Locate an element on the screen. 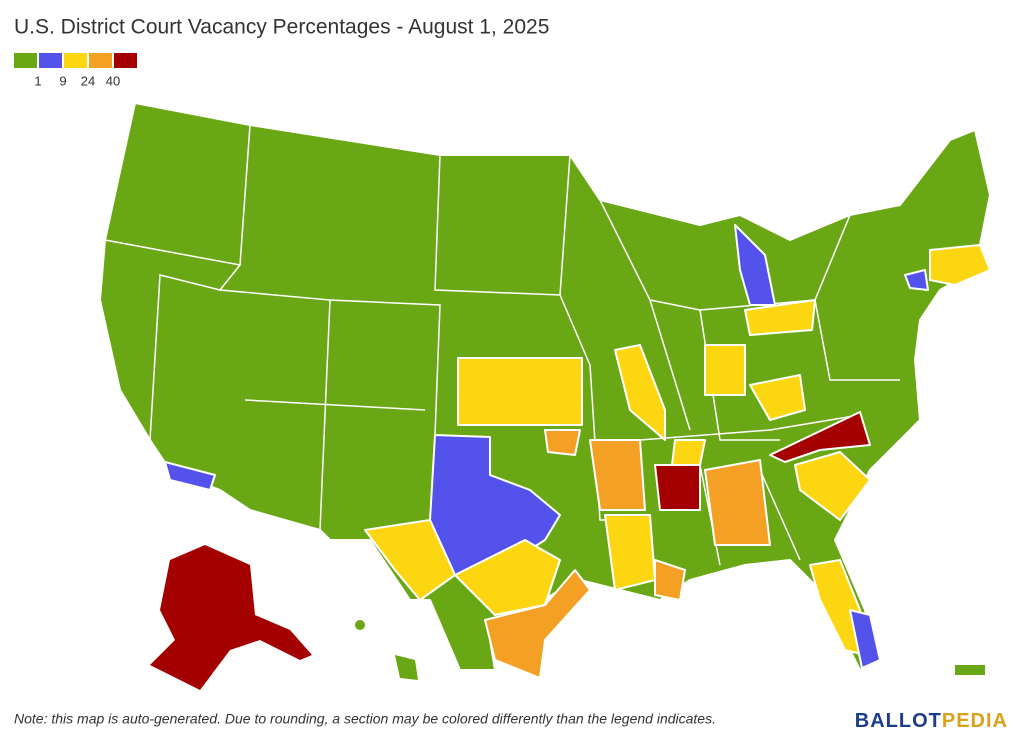 The width and height of the screenshot is (1024, 747). logo: BALLOTPEDIA is located at coordinates (931, 721).